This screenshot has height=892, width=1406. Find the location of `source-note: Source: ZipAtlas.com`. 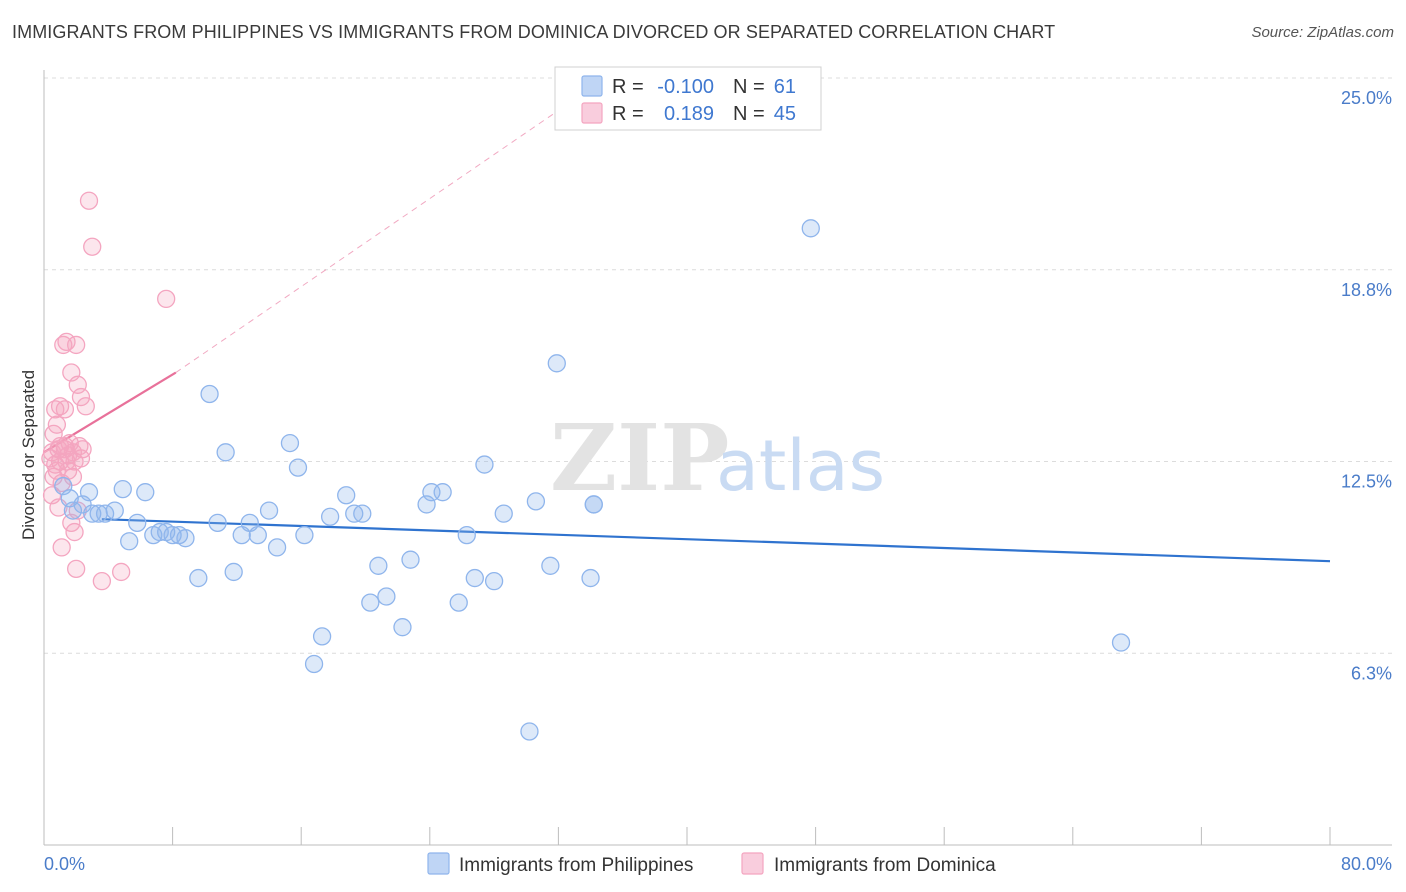

source-note: Source: ZipAtlas.com is located at coordinates (1322, 32).